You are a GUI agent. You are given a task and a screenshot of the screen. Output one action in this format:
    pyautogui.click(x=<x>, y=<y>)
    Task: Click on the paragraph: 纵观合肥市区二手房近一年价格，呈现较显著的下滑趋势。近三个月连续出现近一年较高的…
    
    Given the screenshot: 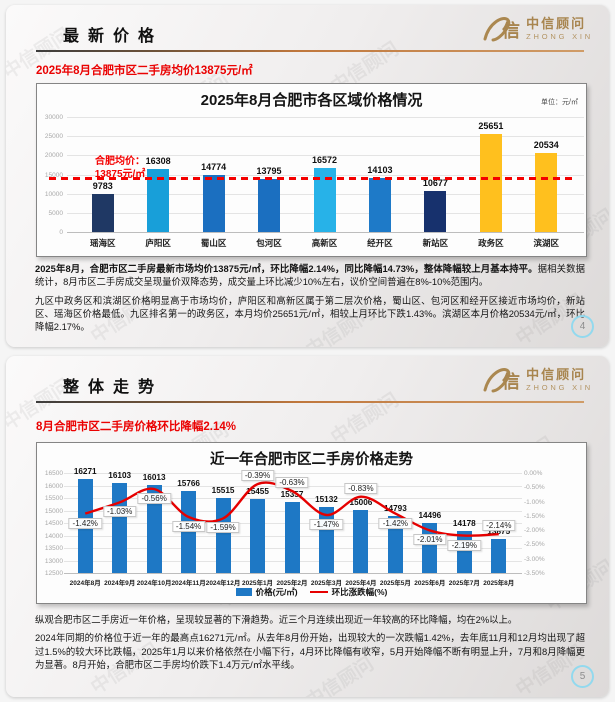 What is the action you would take?
    pyautogui.click(x=276, y=619)
    